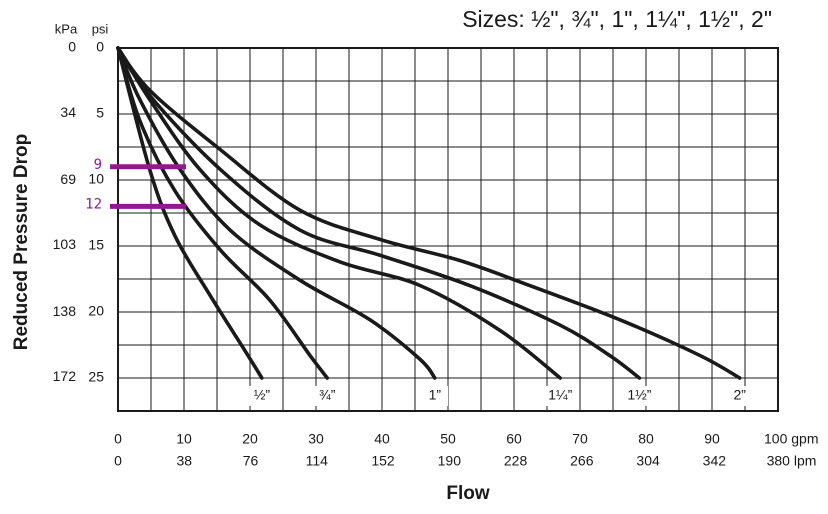 Image resolution: width=828 pixels, height=514 pixels. I want to click on x-tick-label: 90, so click(712, 439).